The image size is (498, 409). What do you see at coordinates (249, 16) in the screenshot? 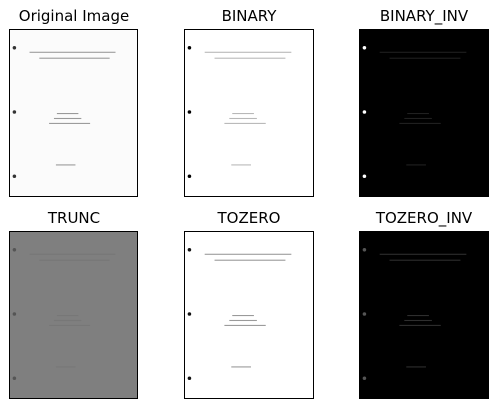
I see `panel-title-binary: BINARY` at bounding box center [249, 16].